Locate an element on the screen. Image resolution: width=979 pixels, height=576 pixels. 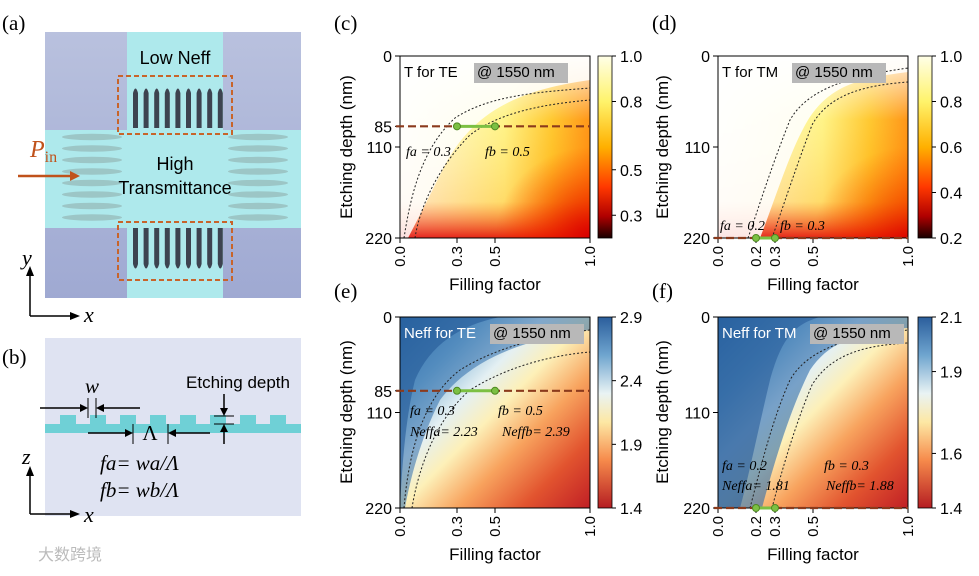
cross-section-teeth is located at coordinates (173, 420).